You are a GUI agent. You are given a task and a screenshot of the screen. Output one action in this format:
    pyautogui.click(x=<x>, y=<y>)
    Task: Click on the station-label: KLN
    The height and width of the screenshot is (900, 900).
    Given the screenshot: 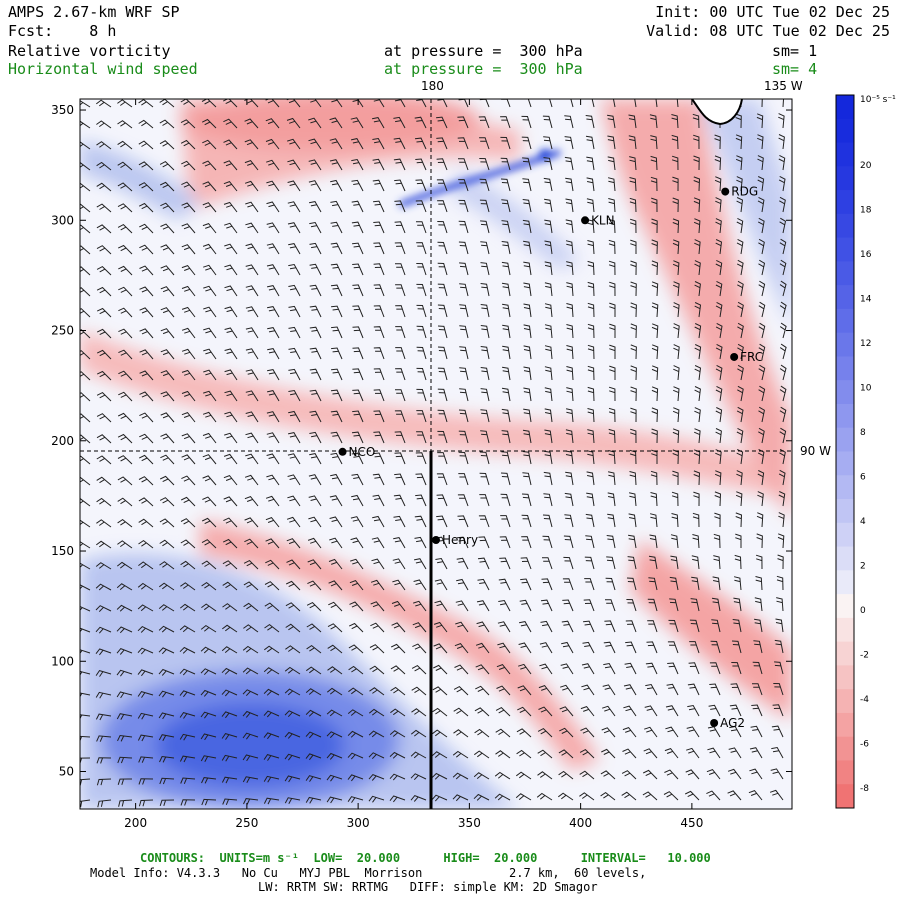 What is the action you would take?
    pyautogui.click(x=603, y=220)
    